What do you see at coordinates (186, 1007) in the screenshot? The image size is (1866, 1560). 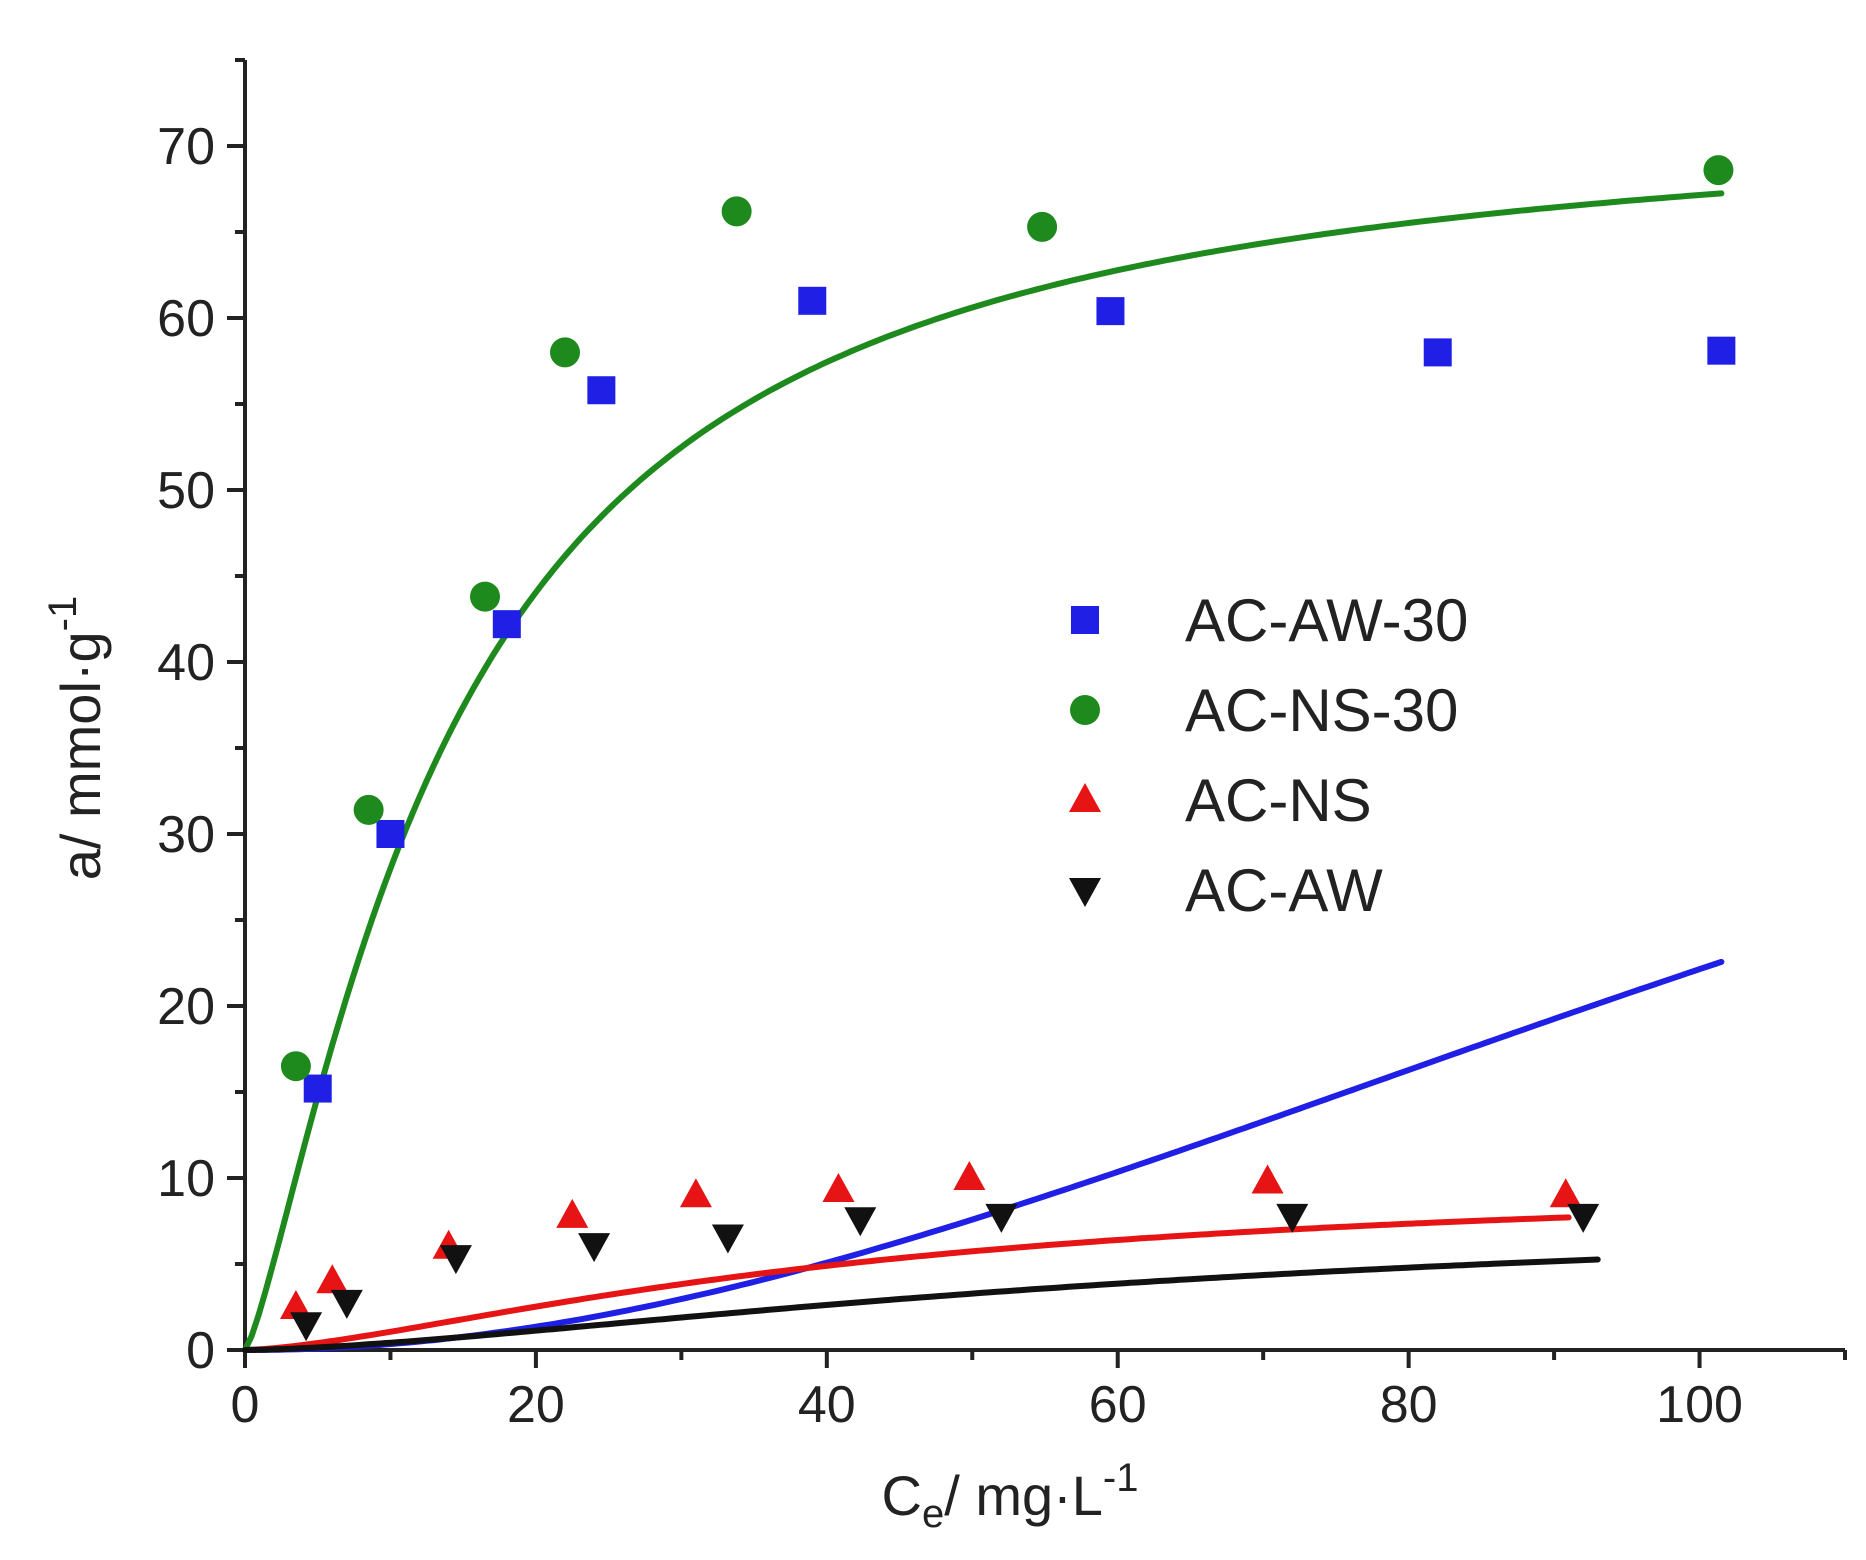 I see `y-tick-label: 20` at bounding box center [186, 1007].